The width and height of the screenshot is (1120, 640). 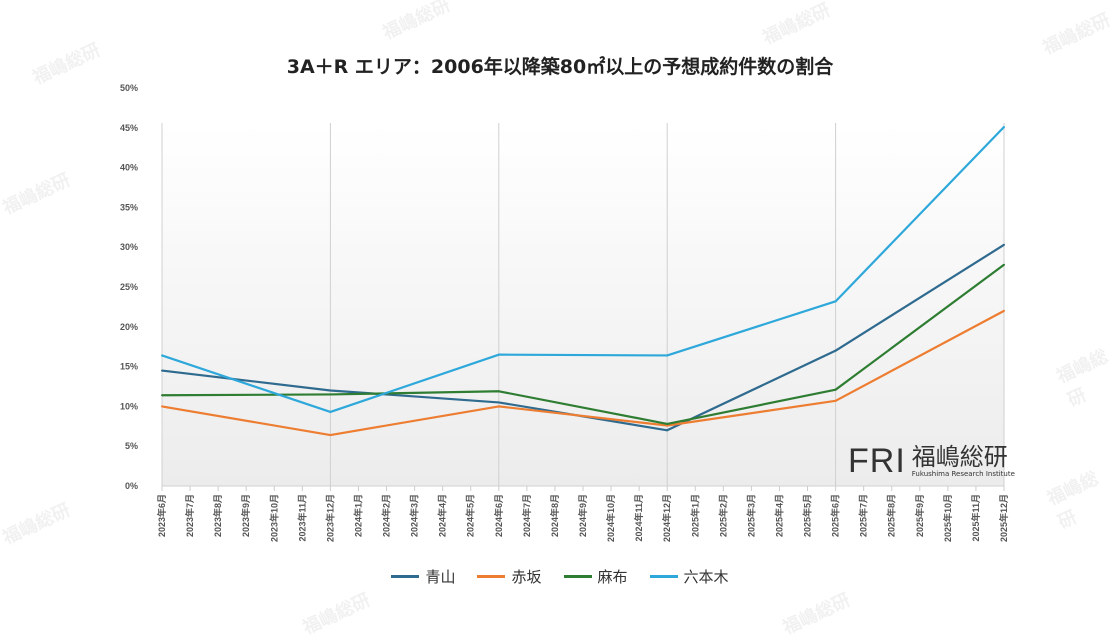 I want to click on y-tick-label: 10%, so click(x=129, y=406).